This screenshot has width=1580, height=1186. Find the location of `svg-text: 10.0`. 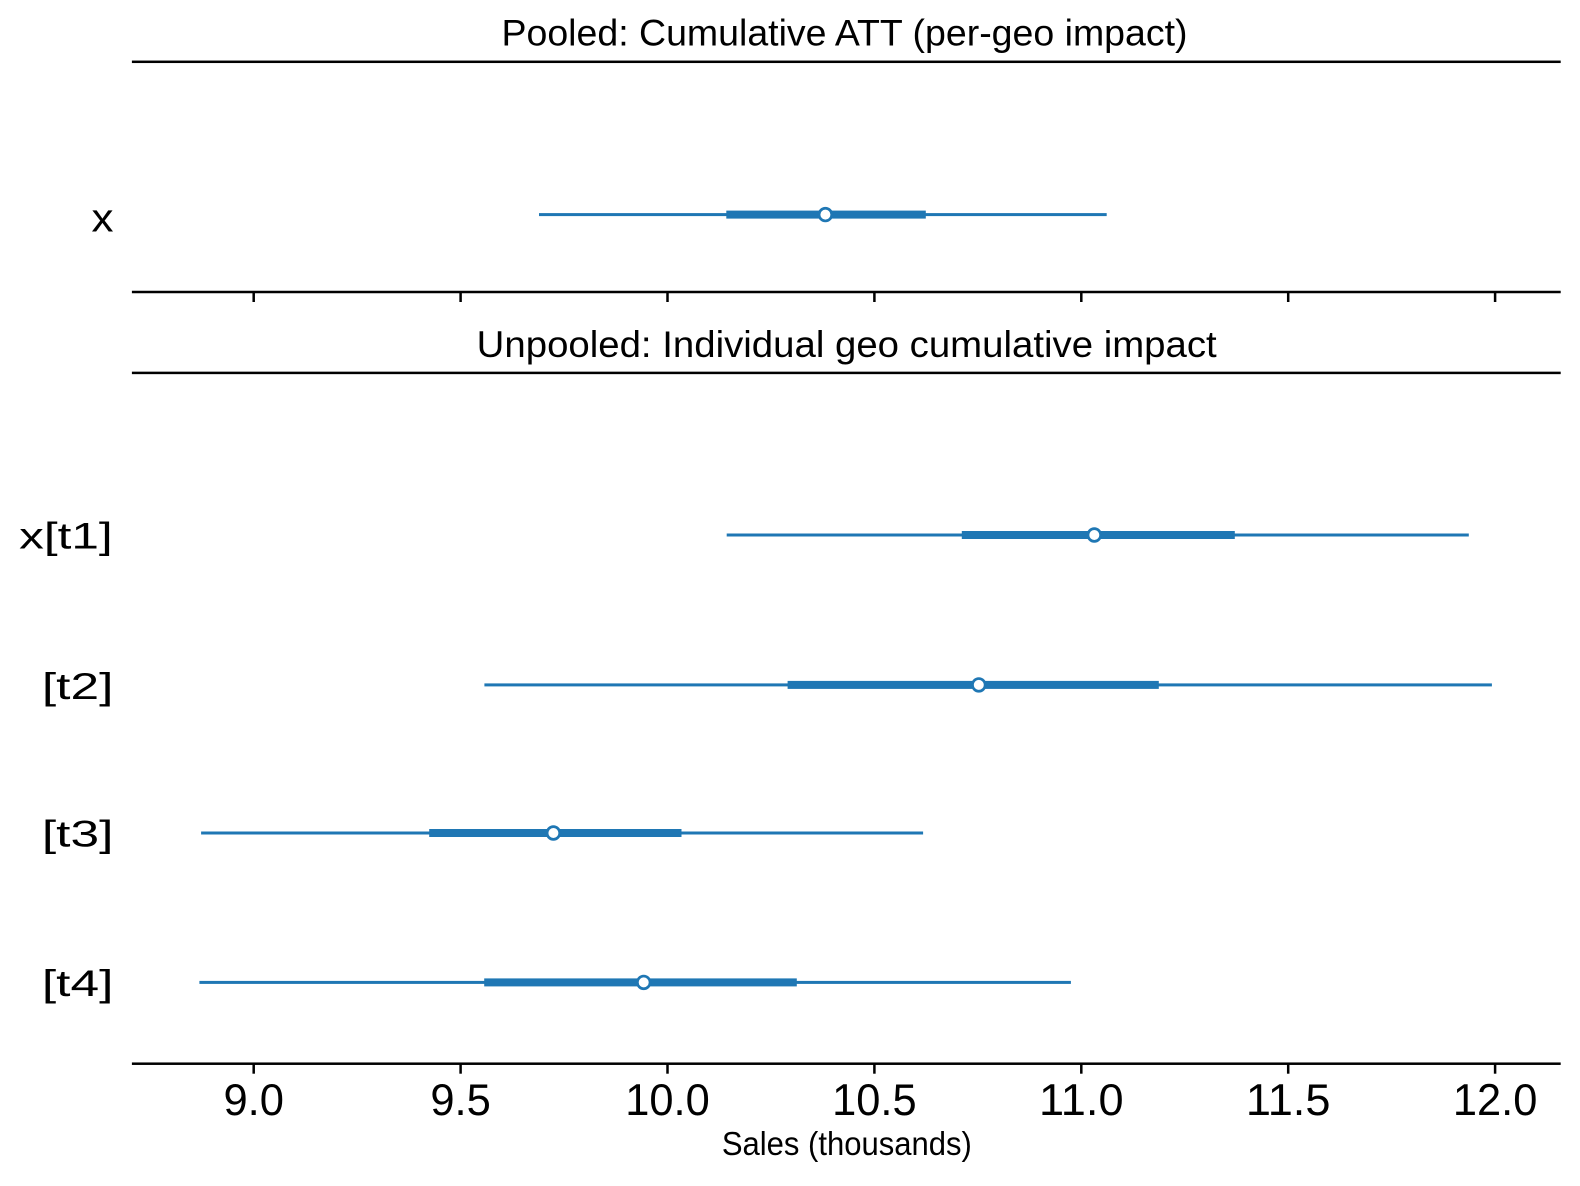

svg-text: 10.0 is located at coordinates (667, 1100).